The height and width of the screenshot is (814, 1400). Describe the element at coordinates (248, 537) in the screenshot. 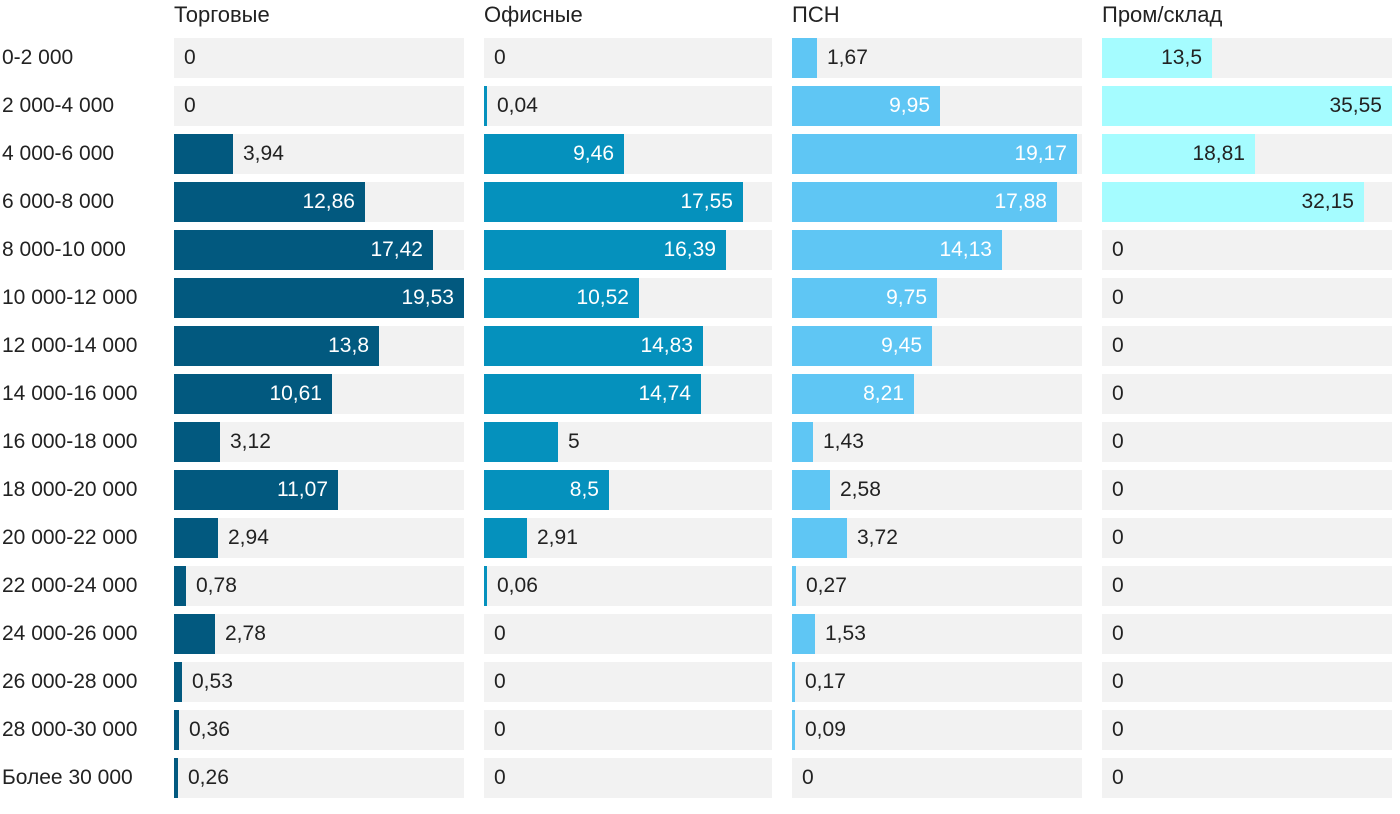

I see `data-label: 2,94` at that location.